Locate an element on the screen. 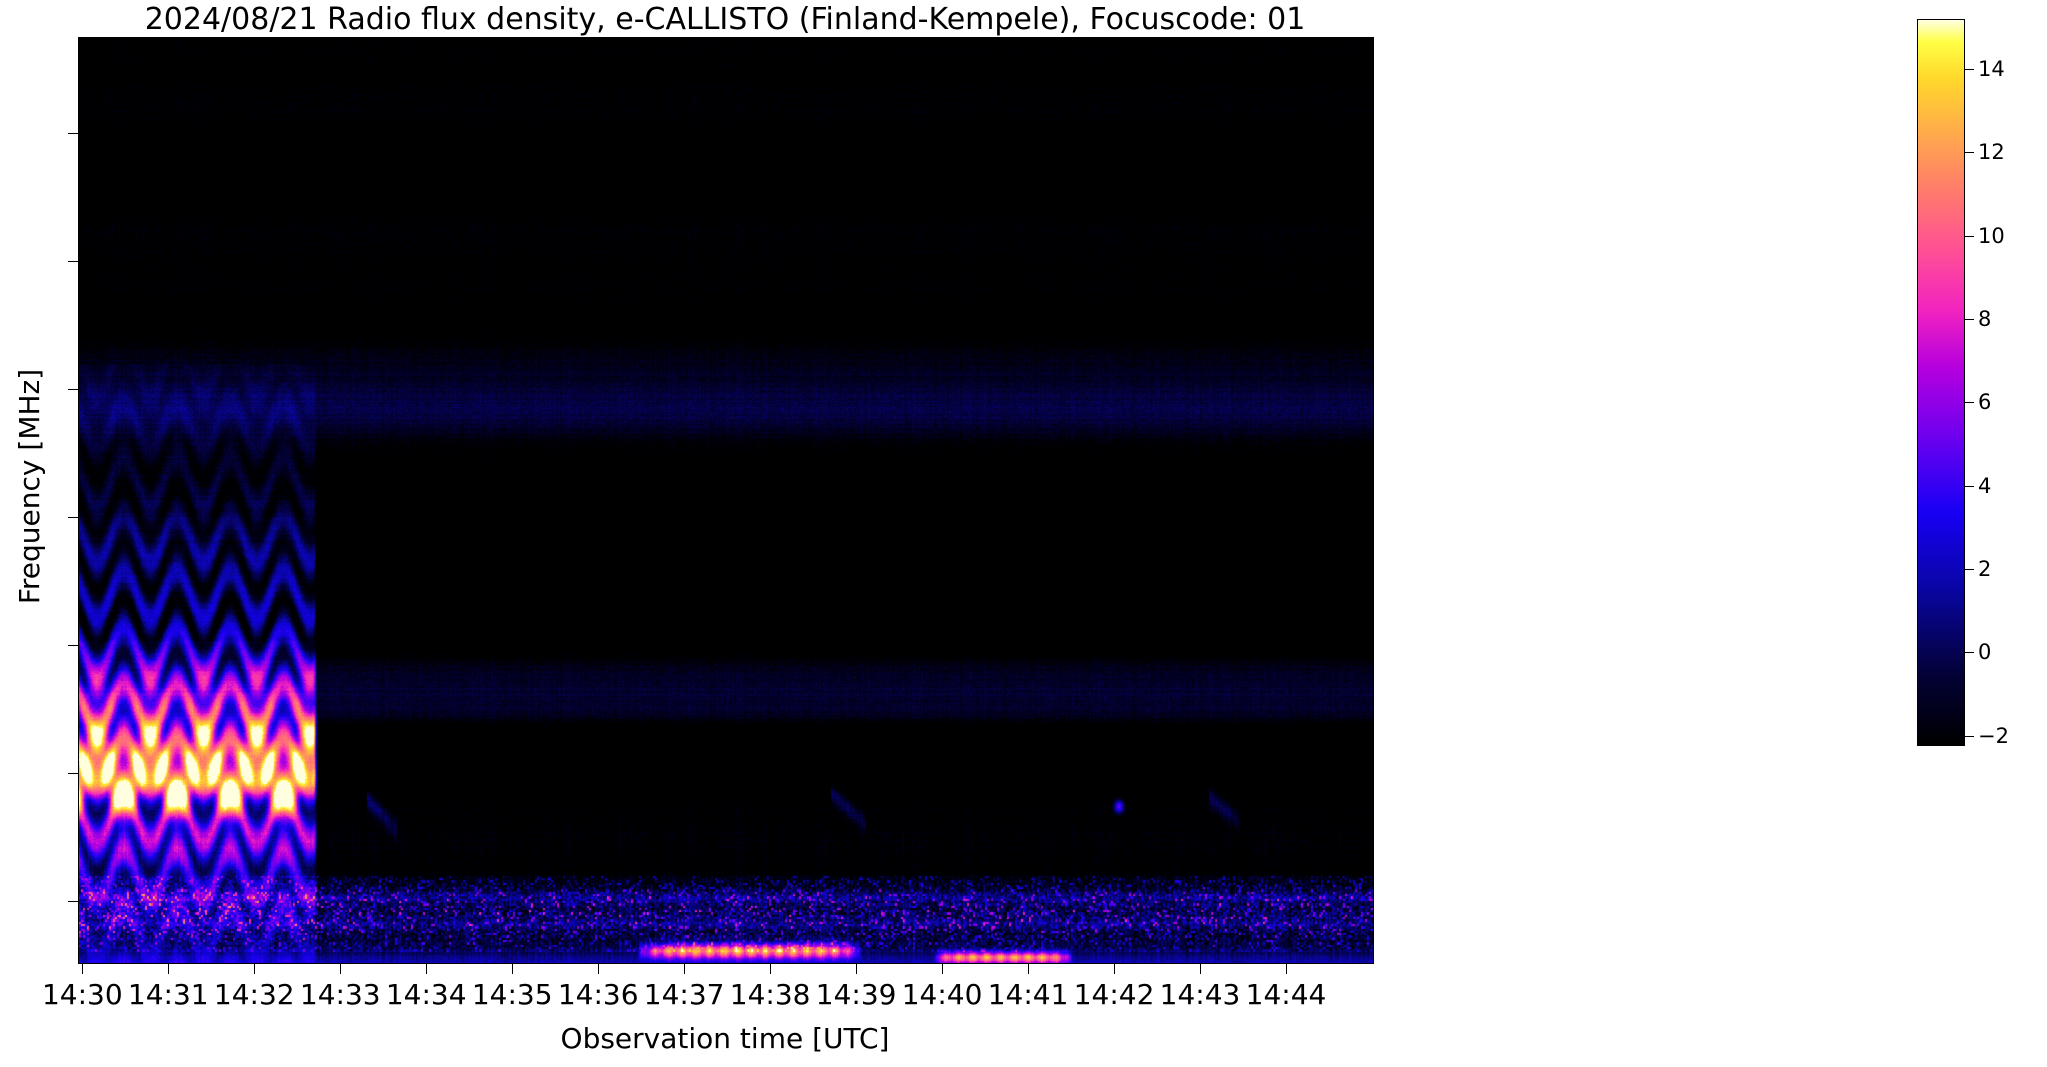  colorbar-tick-label: −2 is located at coordinates (1993, 735).